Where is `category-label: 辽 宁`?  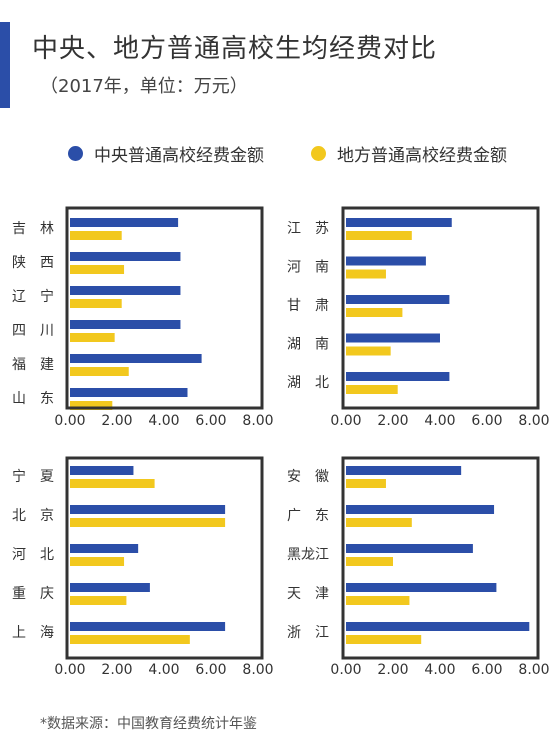
category-label: 辽 宁 is located at coordinates (33, 296).